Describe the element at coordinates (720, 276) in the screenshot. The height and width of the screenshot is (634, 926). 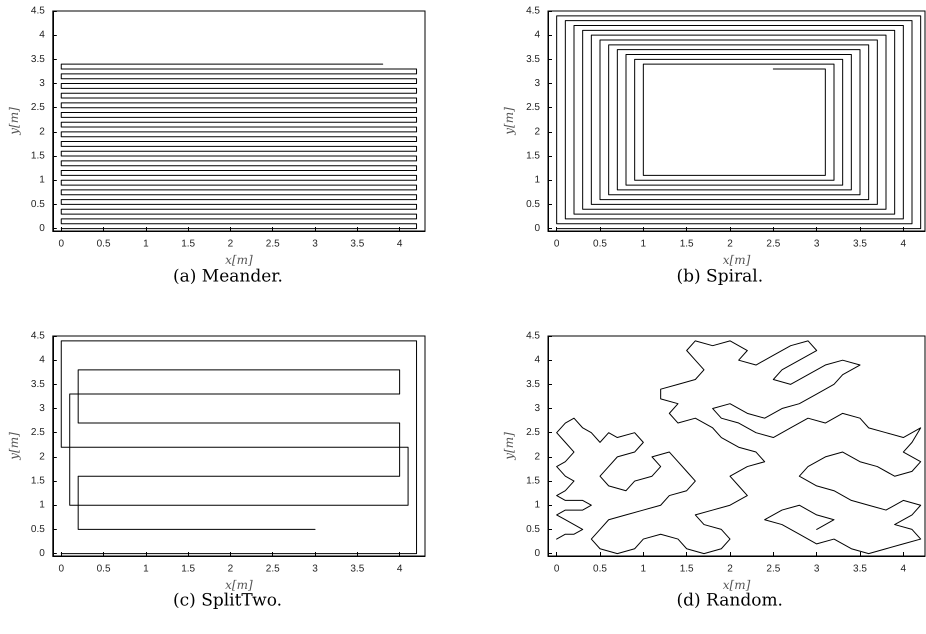
I see `text: (b) Spiral.` at that location.